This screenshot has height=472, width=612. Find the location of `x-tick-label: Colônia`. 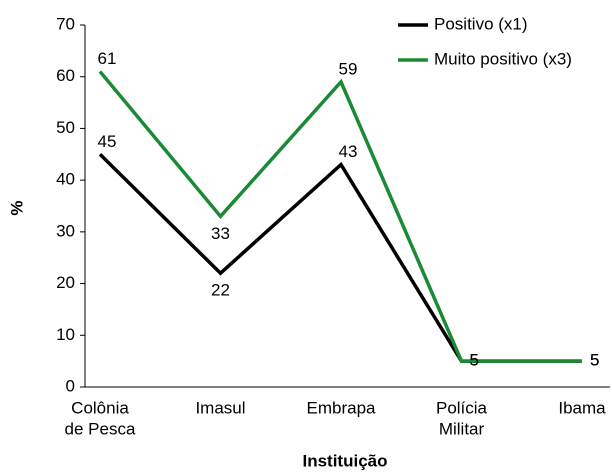

x-tick-label: Colônia is located at coordinates (100, 407).